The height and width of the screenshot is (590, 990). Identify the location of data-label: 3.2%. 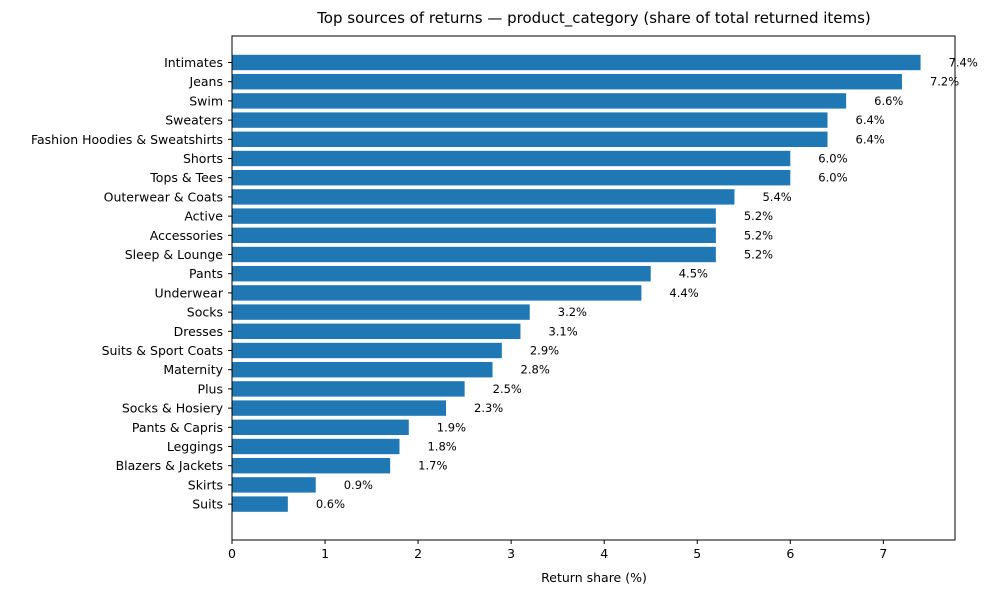
(572, 312).